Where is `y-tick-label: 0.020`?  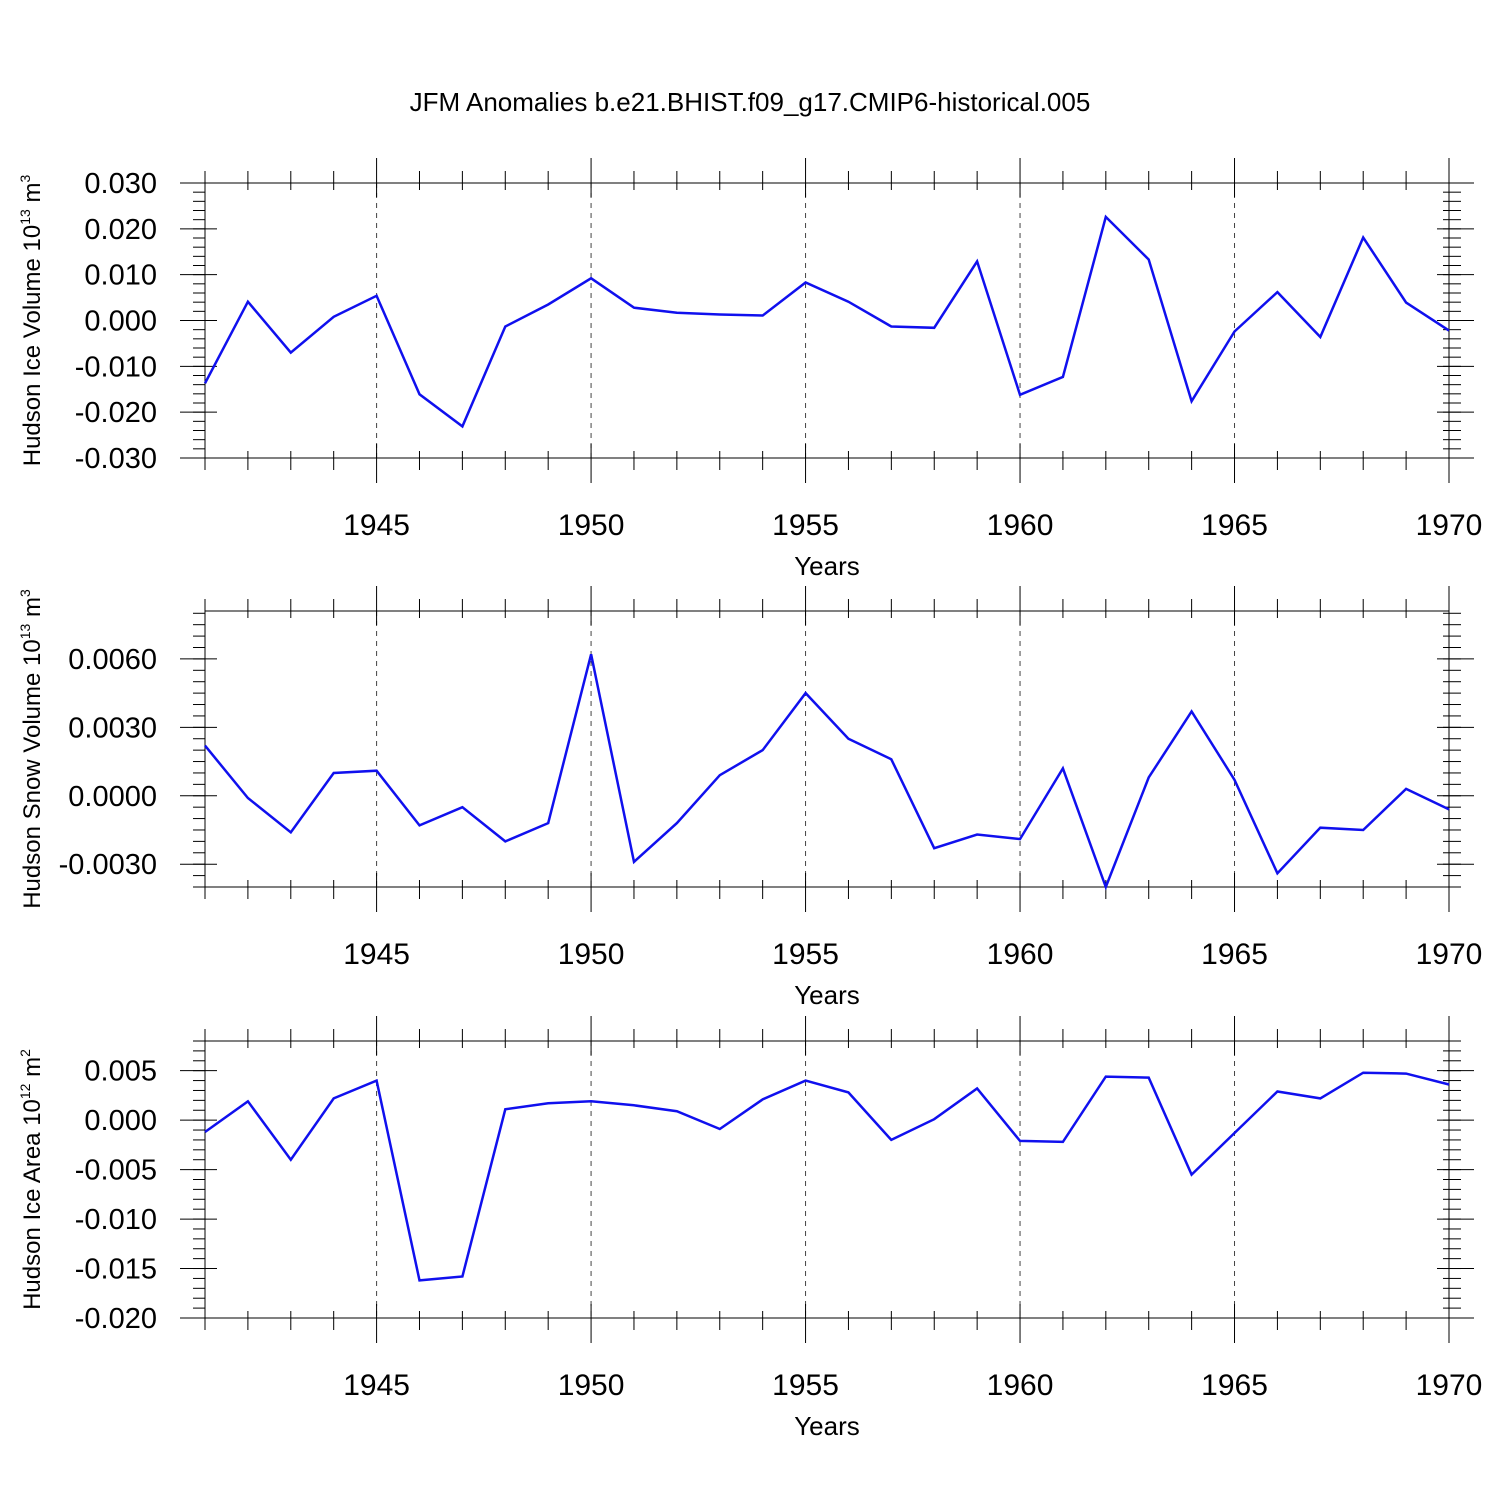 y-tick-label: 0.020 is located at coordinates (120, 230).